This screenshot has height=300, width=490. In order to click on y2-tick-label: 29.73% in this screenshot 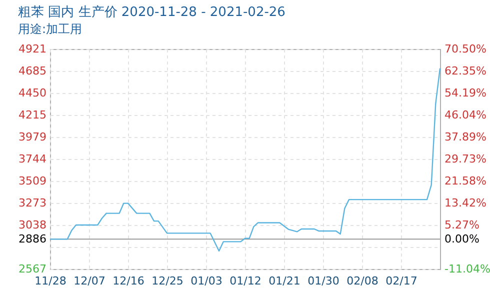, I will do `click(465, 159)`.